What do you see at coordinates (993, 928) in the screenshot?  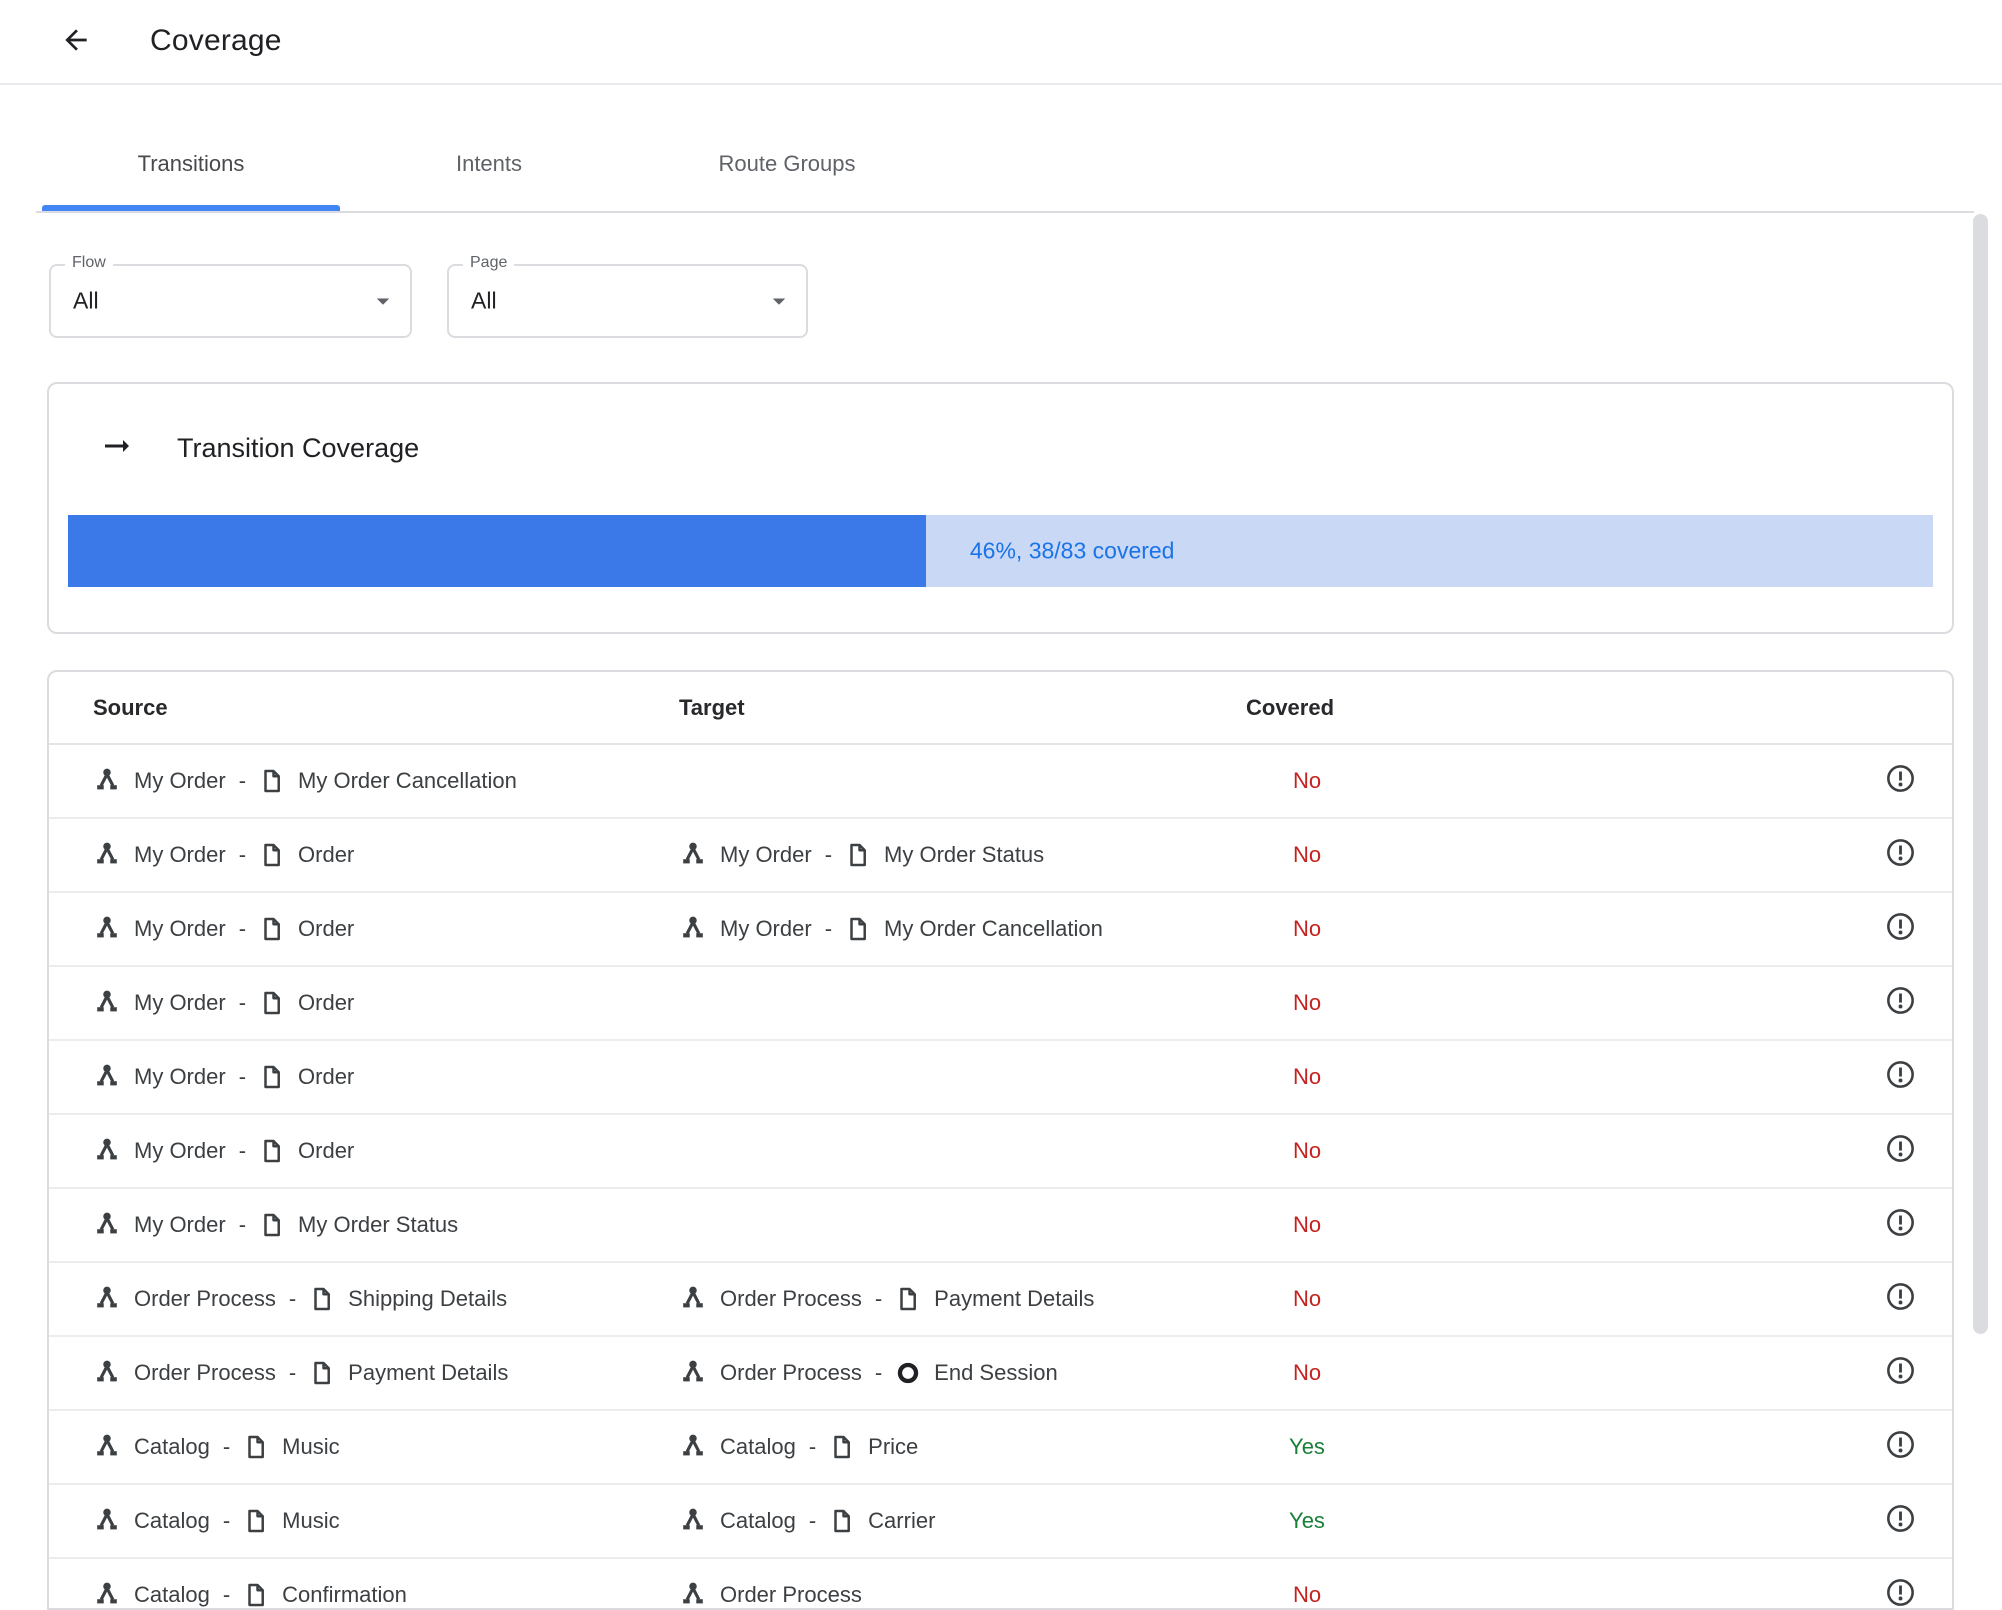 I see `page-name: My Order Cancellation` at bounding box center [993, 928].